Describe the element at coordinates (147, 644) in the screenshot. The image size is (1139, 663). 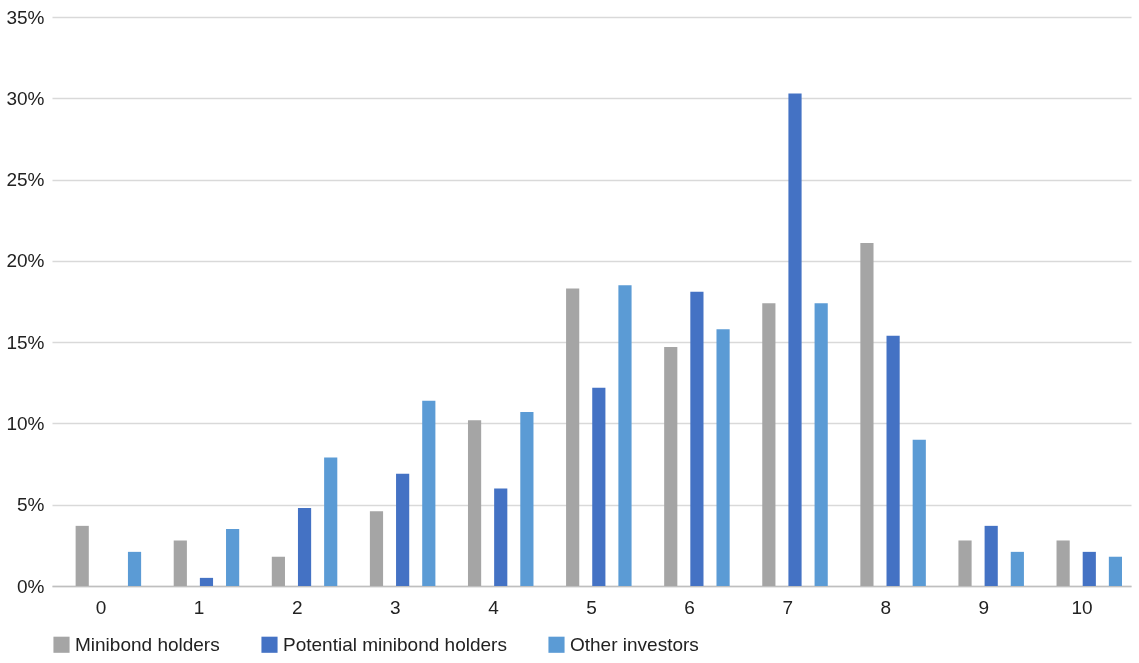
I see `legend-label: Minibond holders` at that location.